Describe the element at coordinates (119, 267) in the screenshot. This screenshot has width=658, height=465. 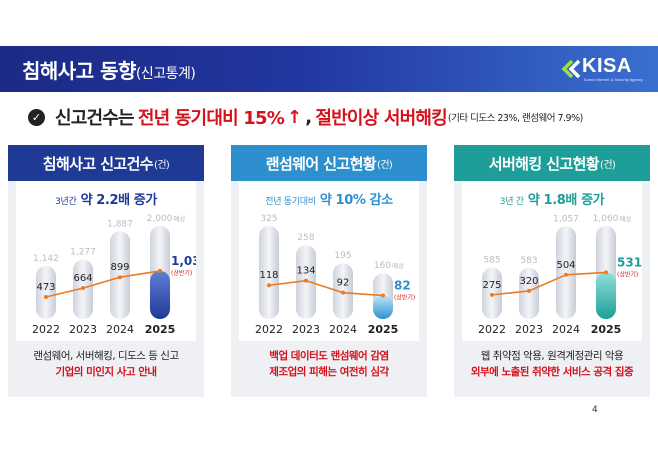
I see `half-label: 899` at that location.